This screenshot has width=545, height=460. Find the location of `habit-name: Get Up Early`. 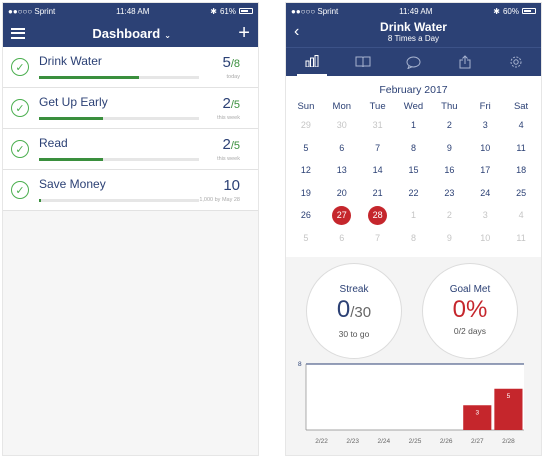

habit-name: Get Up Early is located at coordinates (73, 102).